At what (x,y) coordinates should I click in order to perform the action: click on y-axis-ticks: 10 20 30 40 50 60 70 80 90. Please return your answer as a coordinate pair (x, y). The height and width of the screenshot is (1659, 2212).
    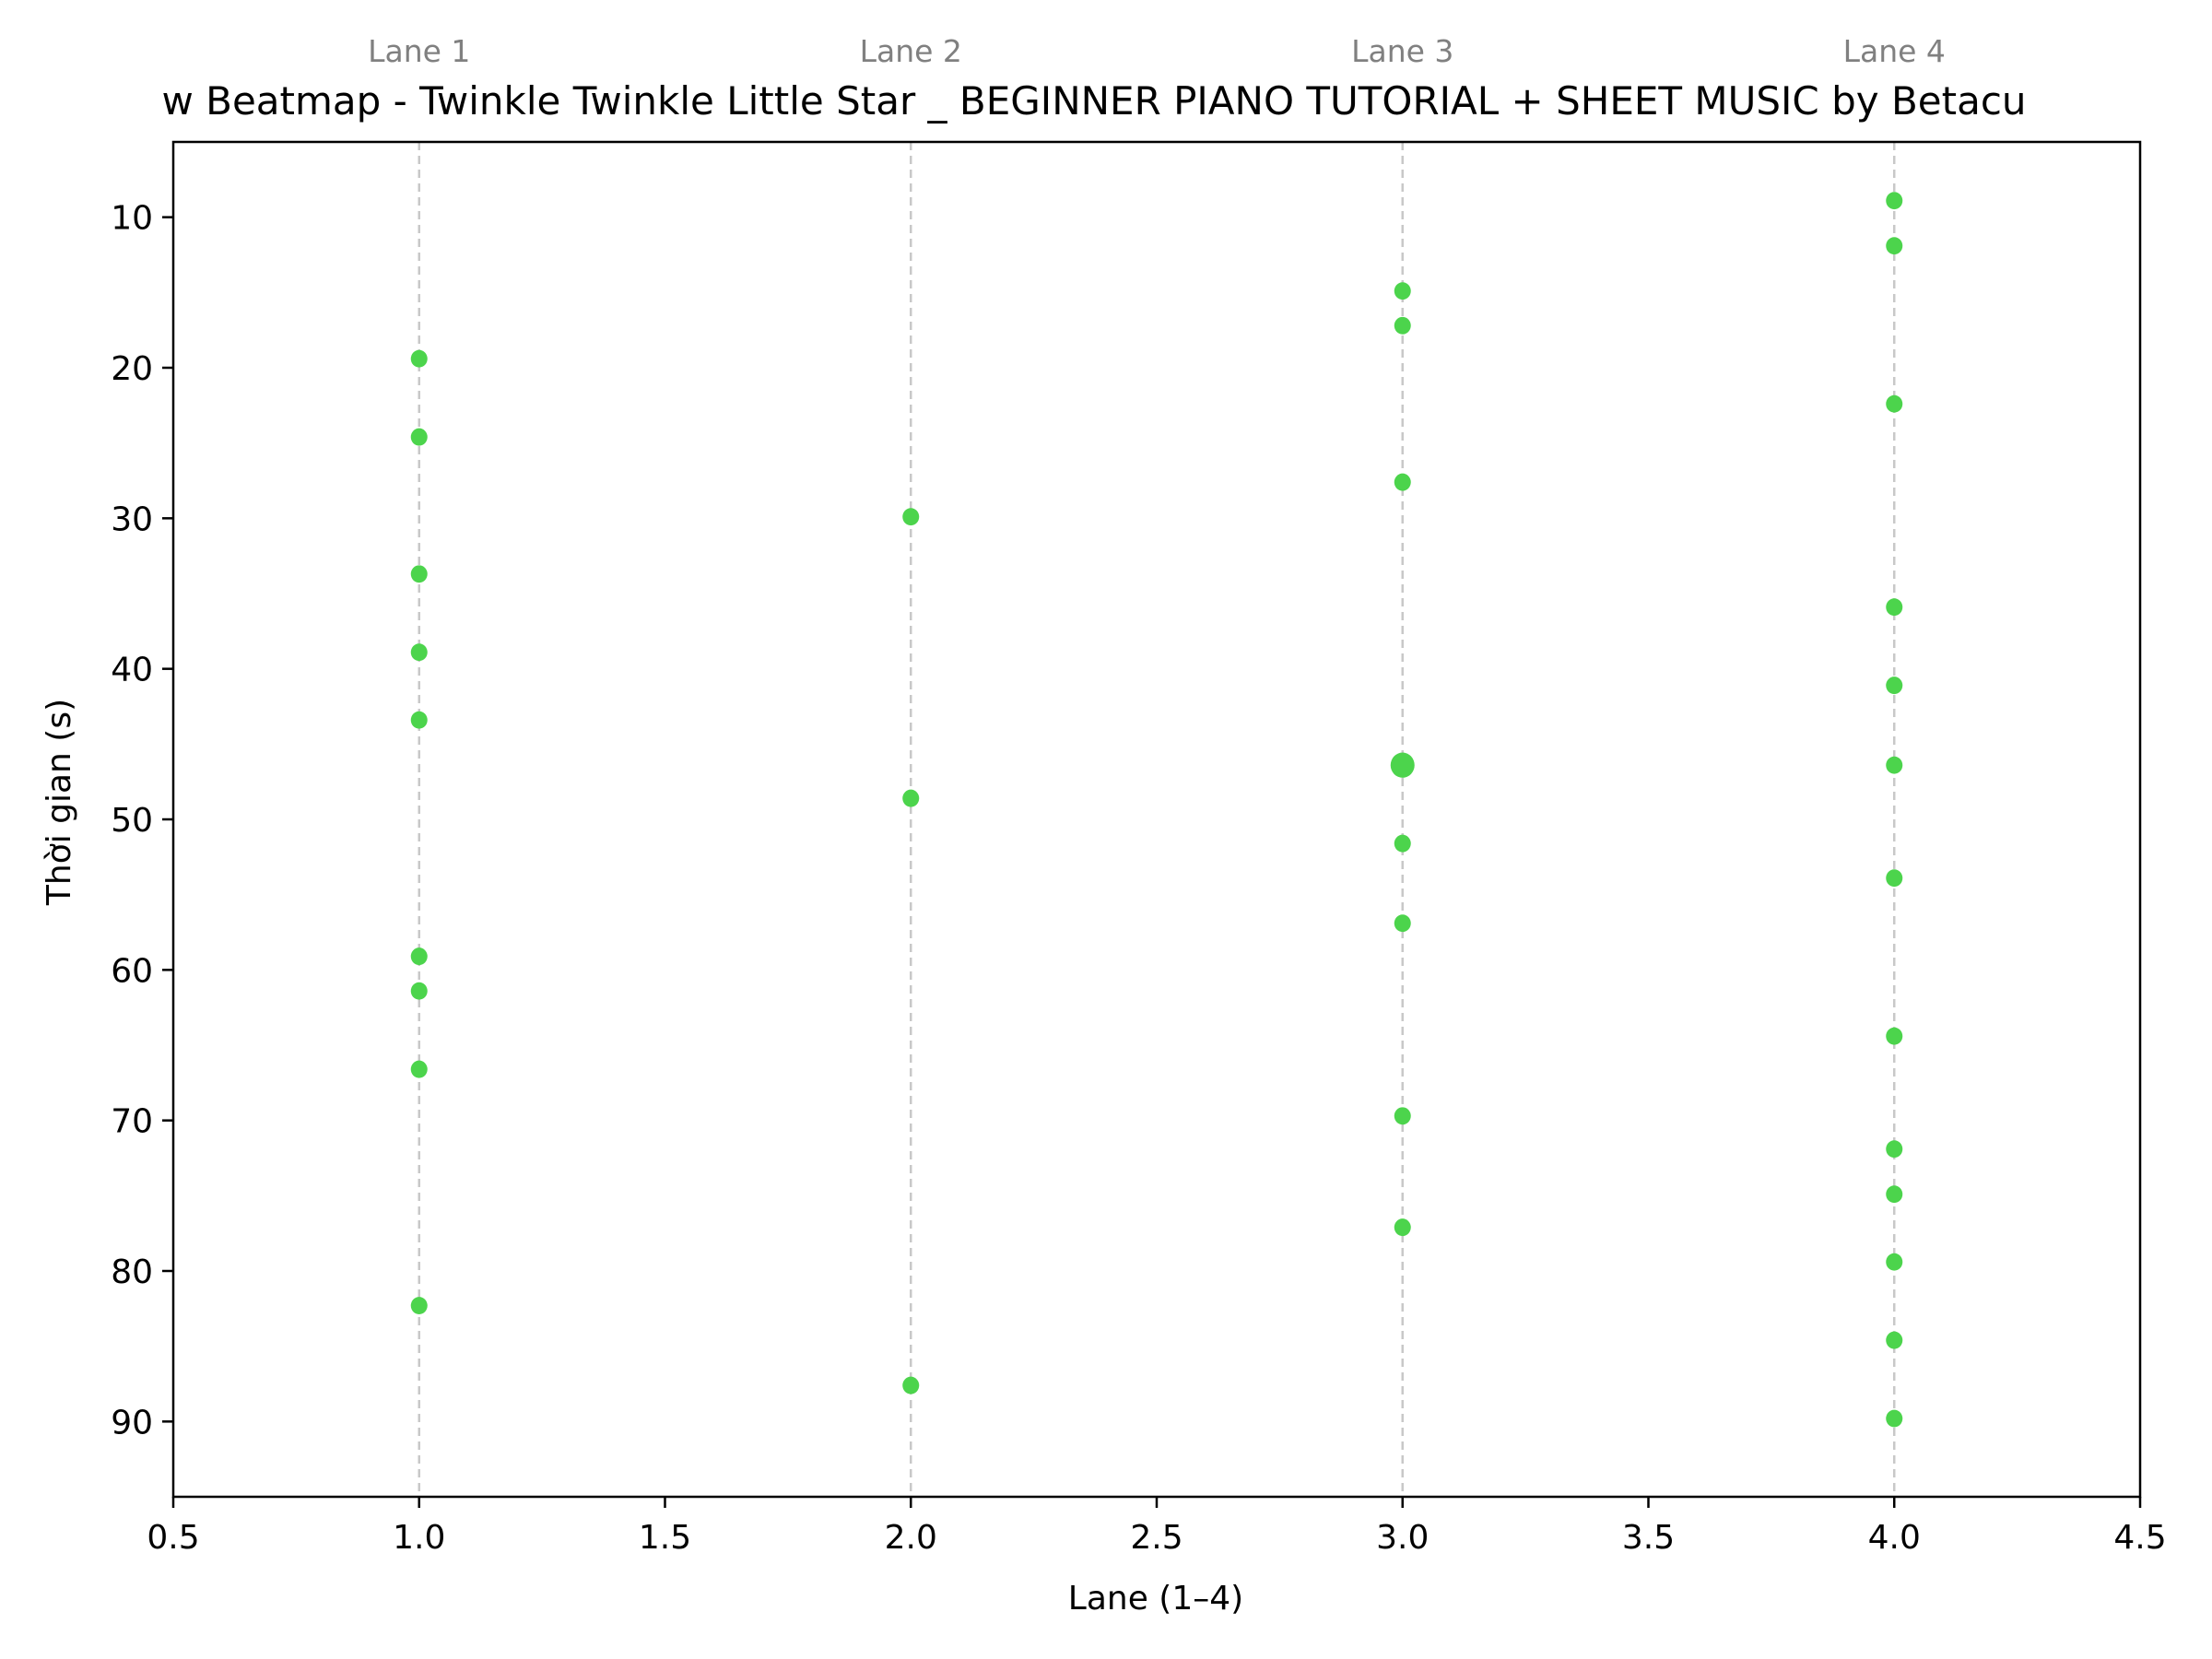
    Looking at the image, I should click on (142, 820).